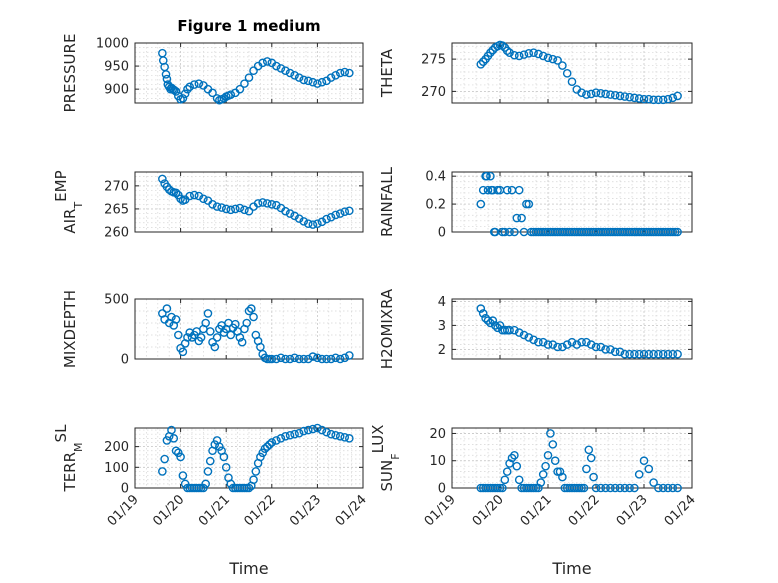 This screenshot has width=778, height=583. What do you see at coordinates (351, 510) in the screenshot?
I see `x-tick-label: 01/24` at bounding box center [351, 510].